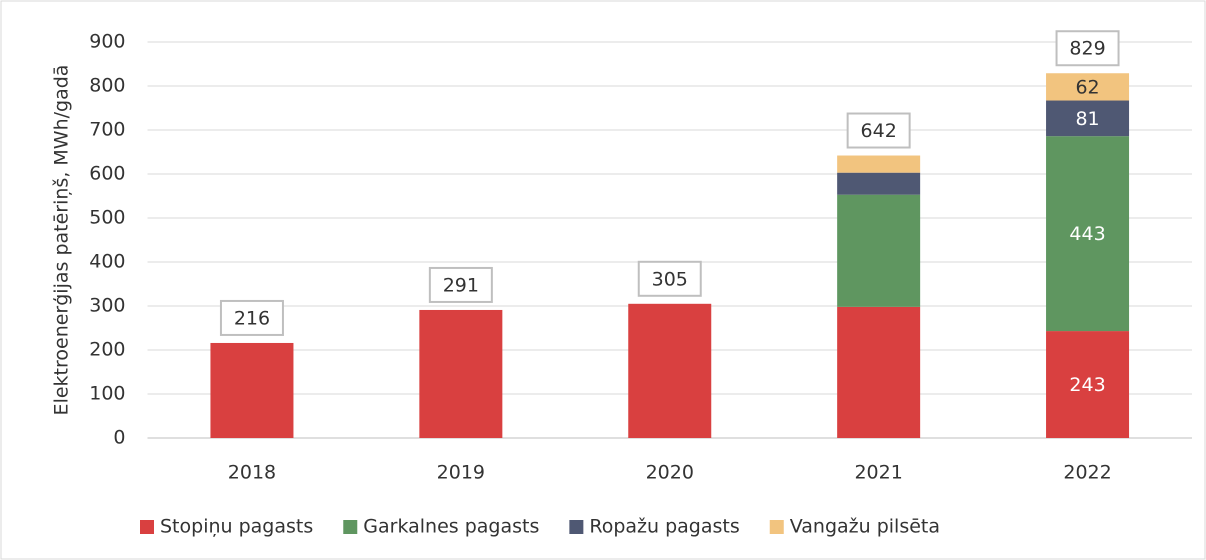 The width and height of the screenshot is (1206, 560). What do you see at coordinates (878, 473) in the screenshot?
I see `x-tick-label: 2021` at bounding box center [878, 473].